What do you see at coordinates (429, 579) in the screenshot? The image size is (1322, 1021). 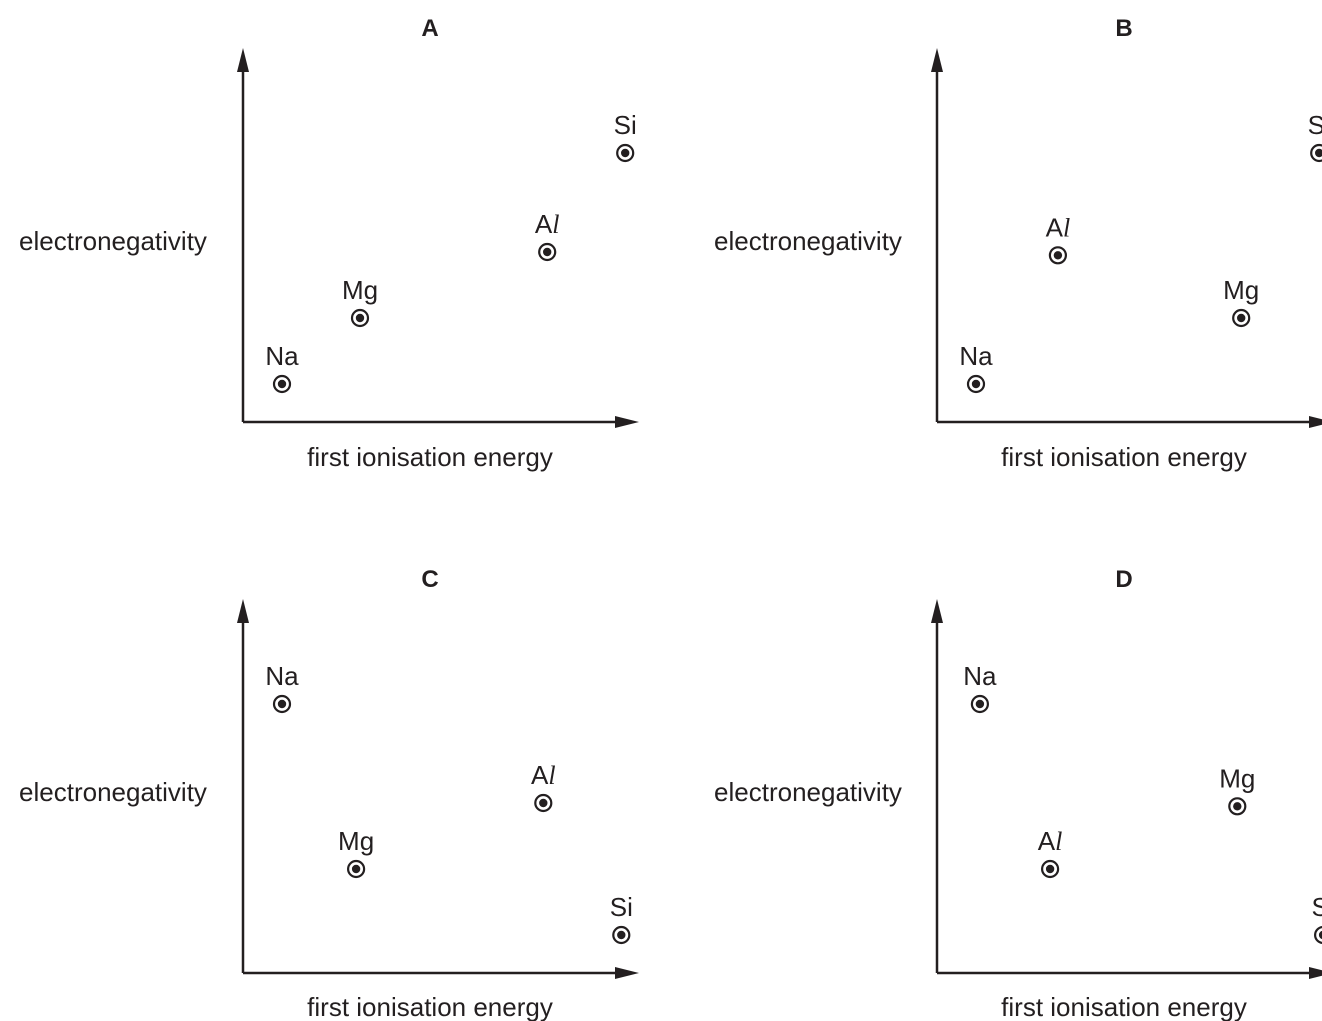 I see `panel-title: C` at bounding box center [429, 579].